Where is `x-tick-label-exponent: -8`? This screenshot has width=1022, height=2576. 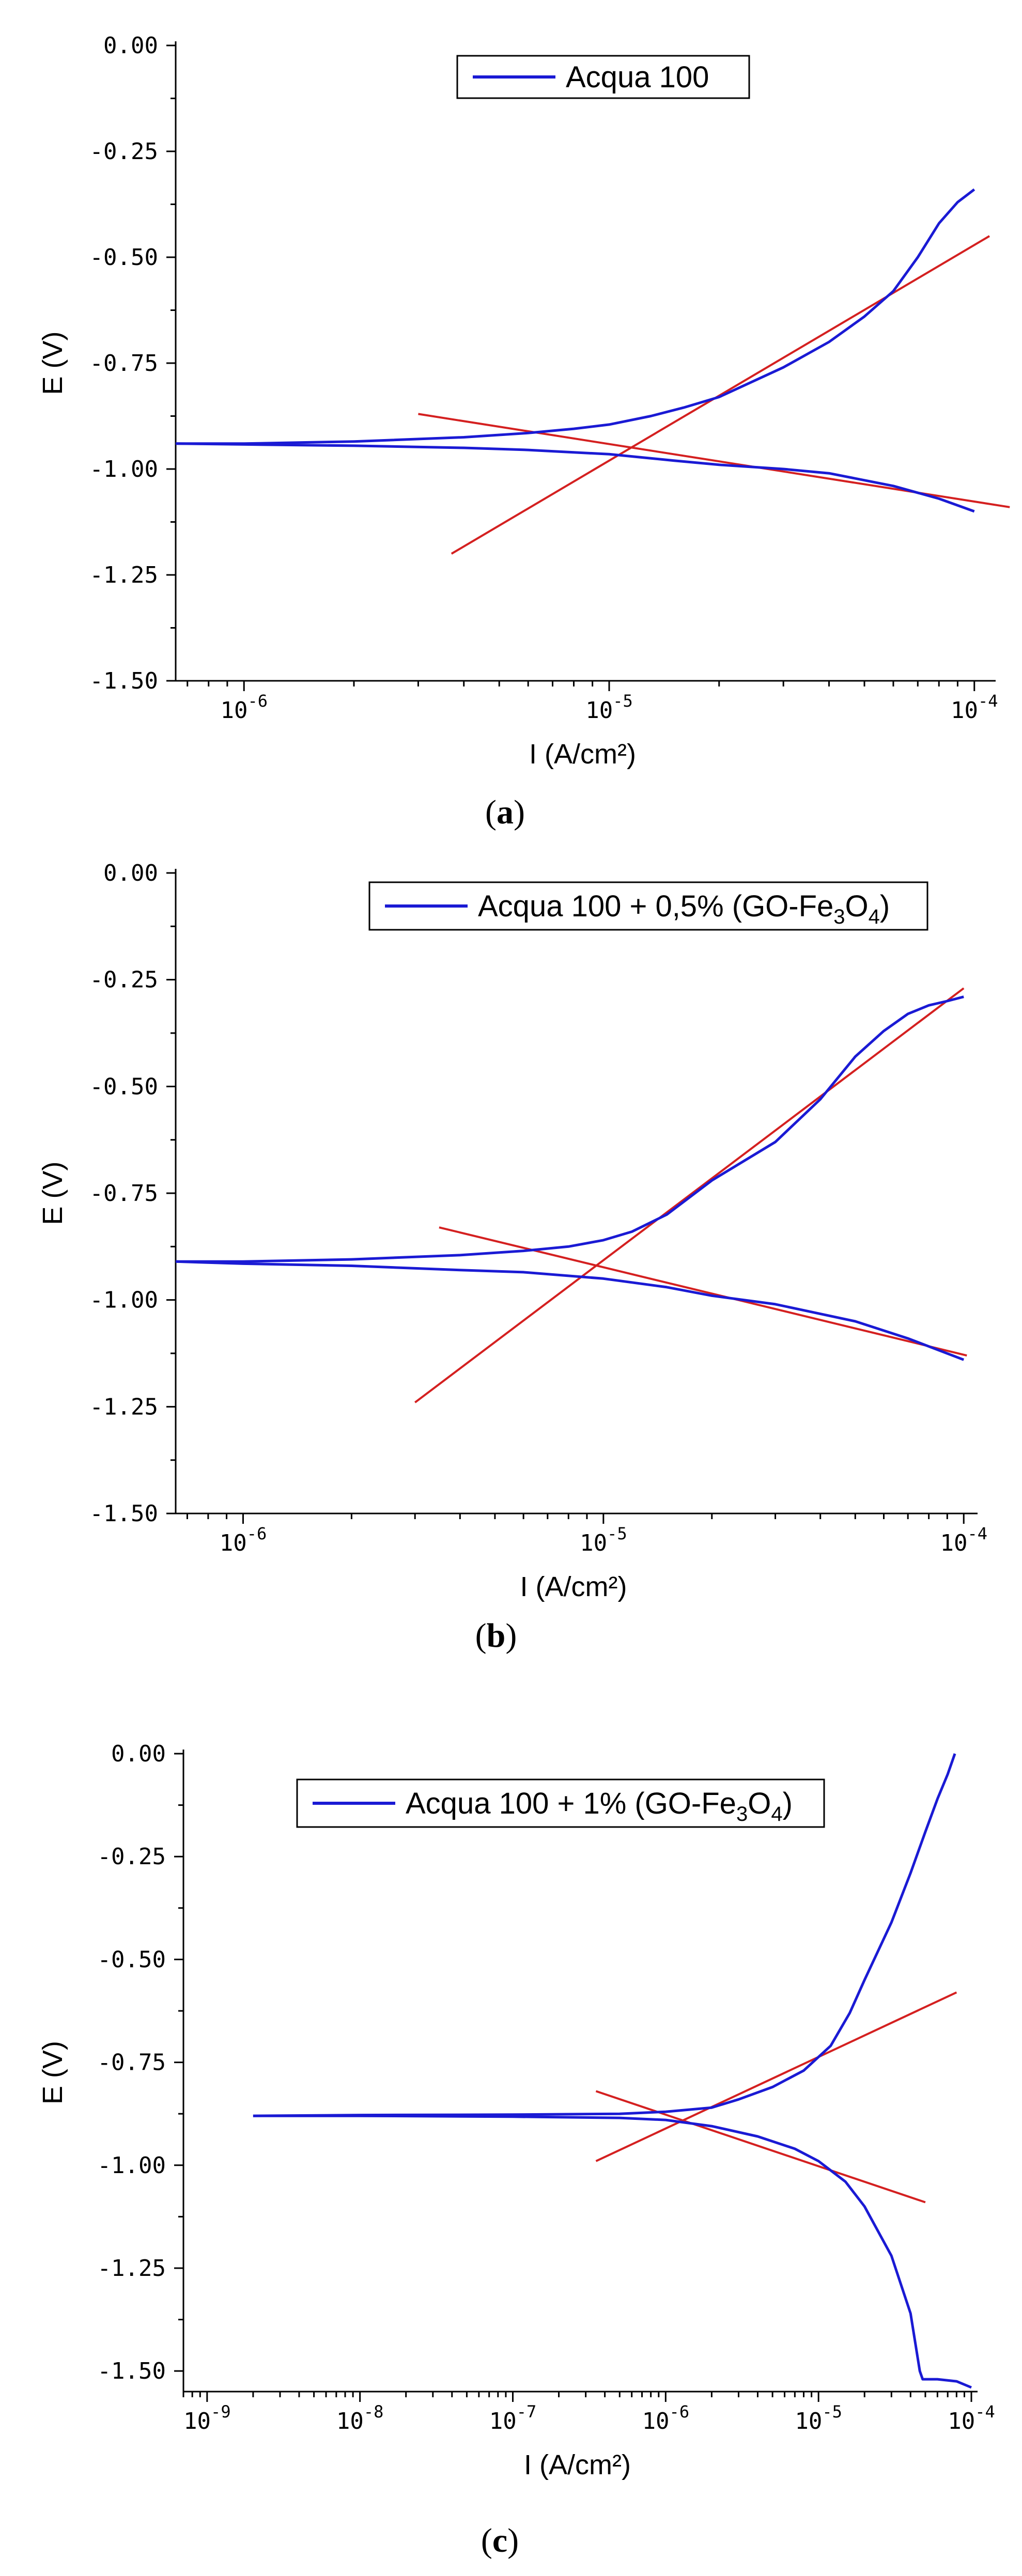
x-tick-label-exponent: -8 is located at coordinates (374, 2412).